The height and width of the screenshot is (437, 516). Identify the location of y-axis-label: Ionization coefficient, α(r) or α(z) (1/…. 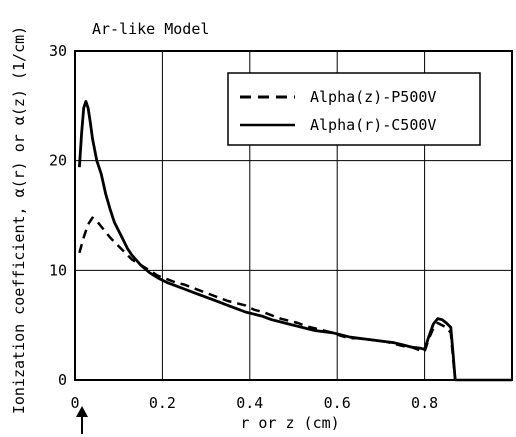
(19, 220).